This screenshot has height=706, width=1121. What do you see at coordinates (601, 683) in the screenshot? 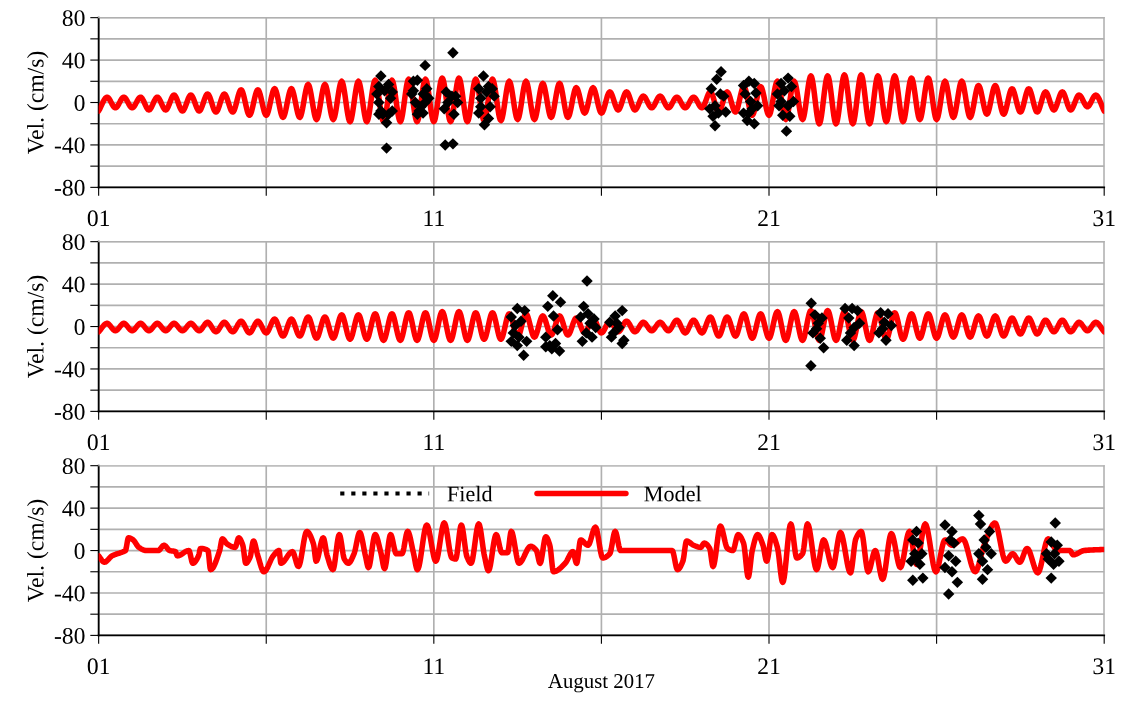
I see `x-axis-title: August 2017` at bounding box center [601, 683].